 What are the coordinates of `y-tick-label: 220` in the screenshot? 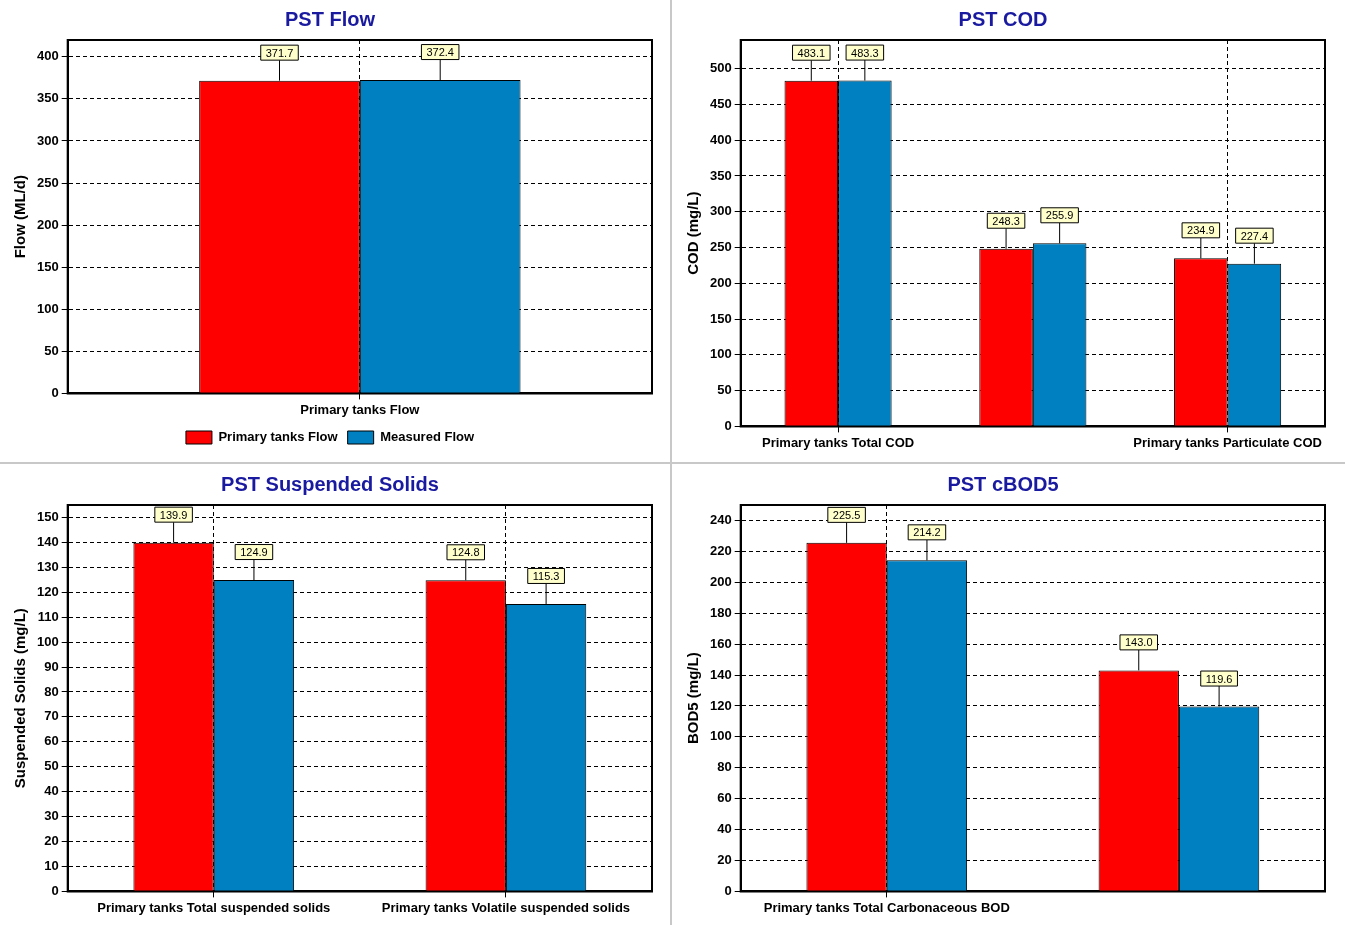 It's located at (720, 550).